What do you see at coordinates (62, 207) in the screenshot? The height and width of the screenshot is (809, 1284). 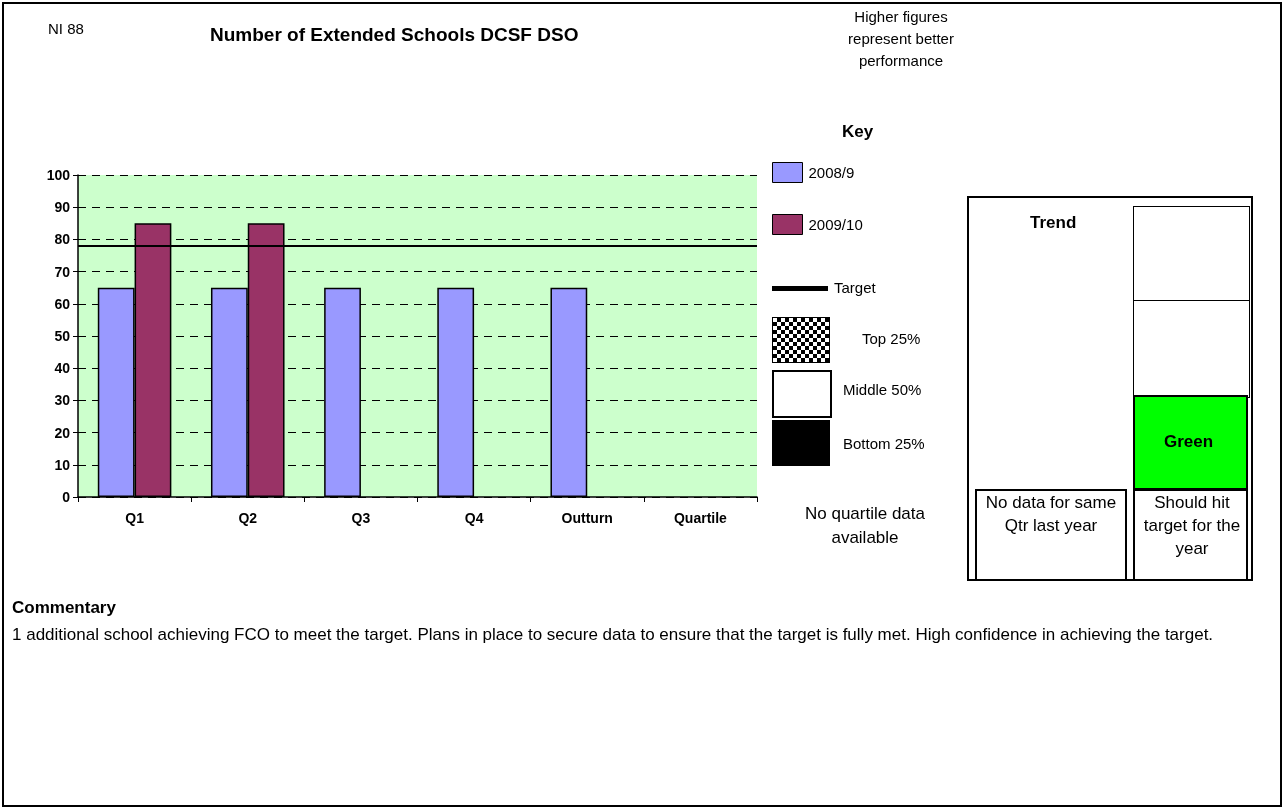 I see `y-tick-label: 90` at bounding box center [62, 207].